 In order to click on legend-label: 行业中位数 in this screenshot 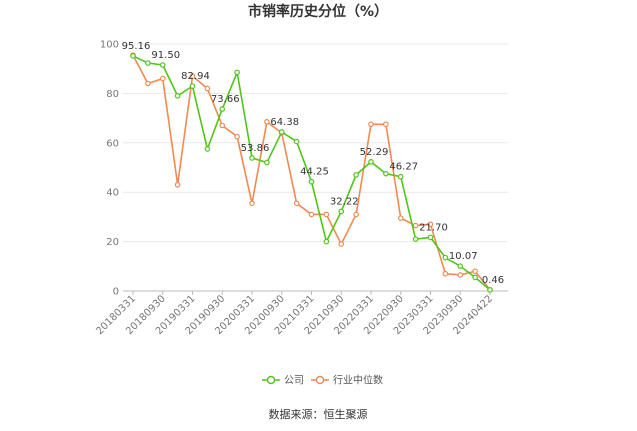, I will do `click(358, 380)`.